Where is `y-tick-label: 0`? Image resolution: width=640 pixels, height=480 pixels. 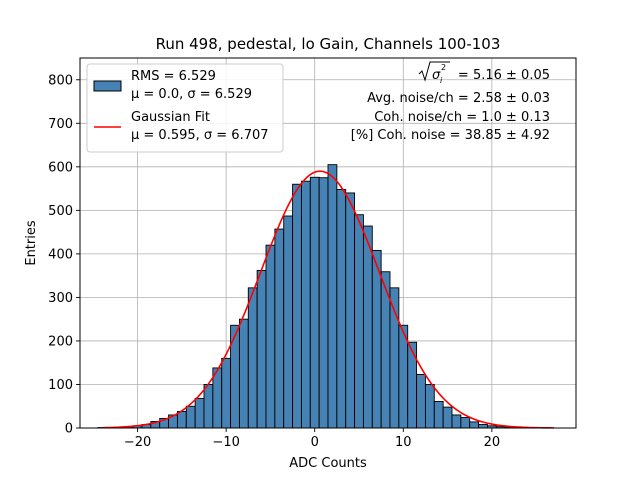 y-tick-label: 0 is located at coordinates (69, 429).